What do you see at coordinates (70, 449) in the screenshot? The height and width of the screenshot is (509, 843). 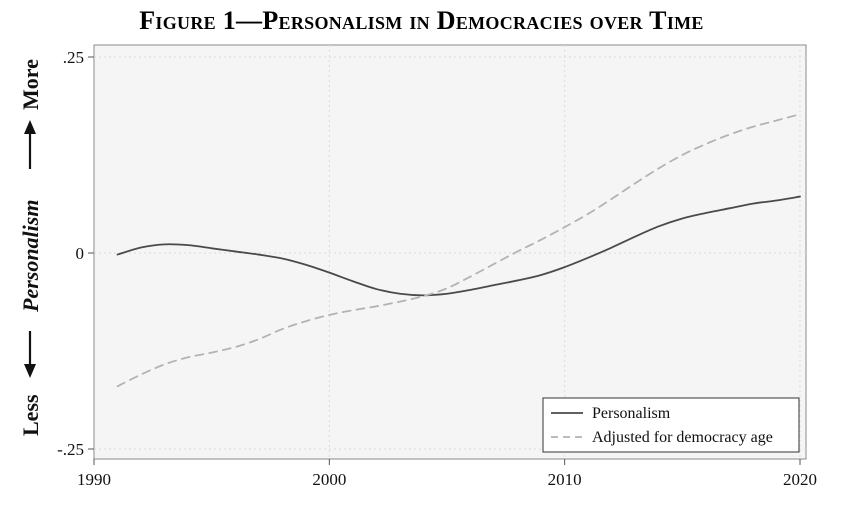 I see `y-tick-label: -.25` at bounding box center [70, 449].